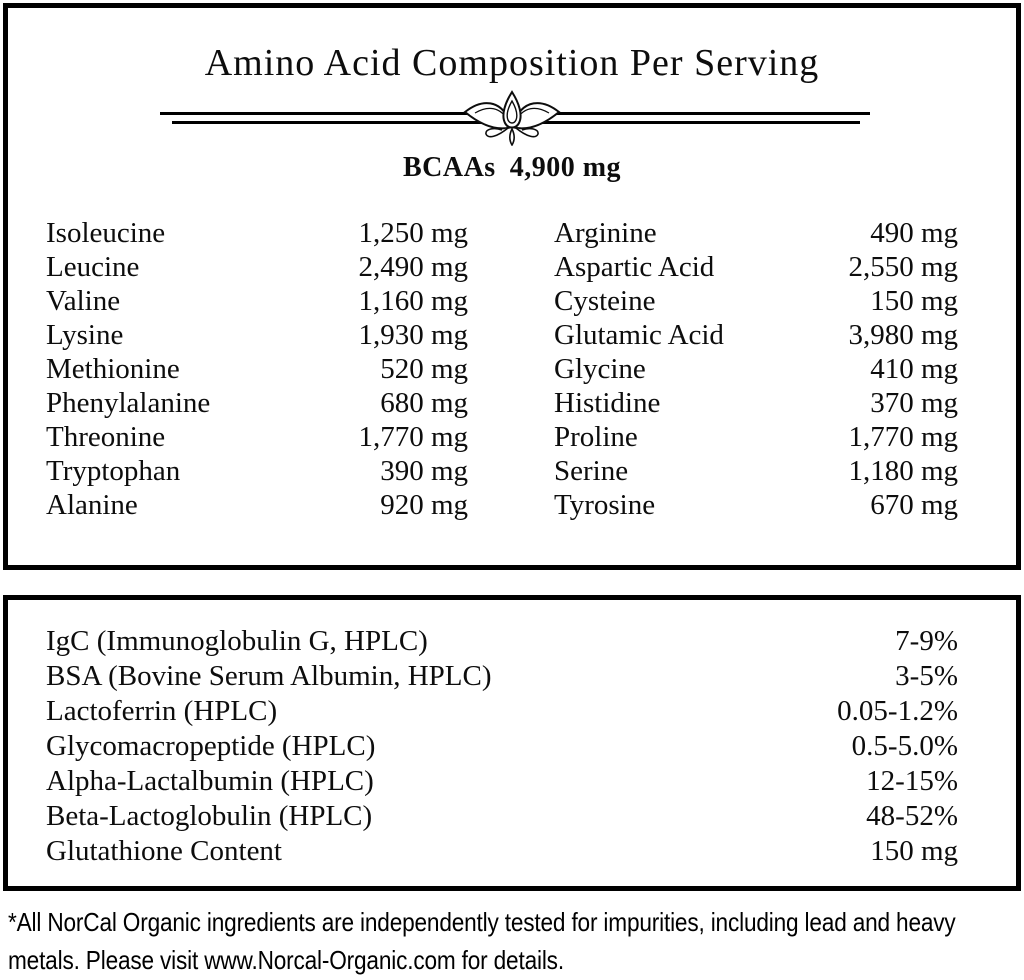 The height and width of the screenshot is (980, 1024). What do you see at coordinates (605, 301) in the screenshot?
I see `amino-name: Cysteine` at bounding box center [605, 301].